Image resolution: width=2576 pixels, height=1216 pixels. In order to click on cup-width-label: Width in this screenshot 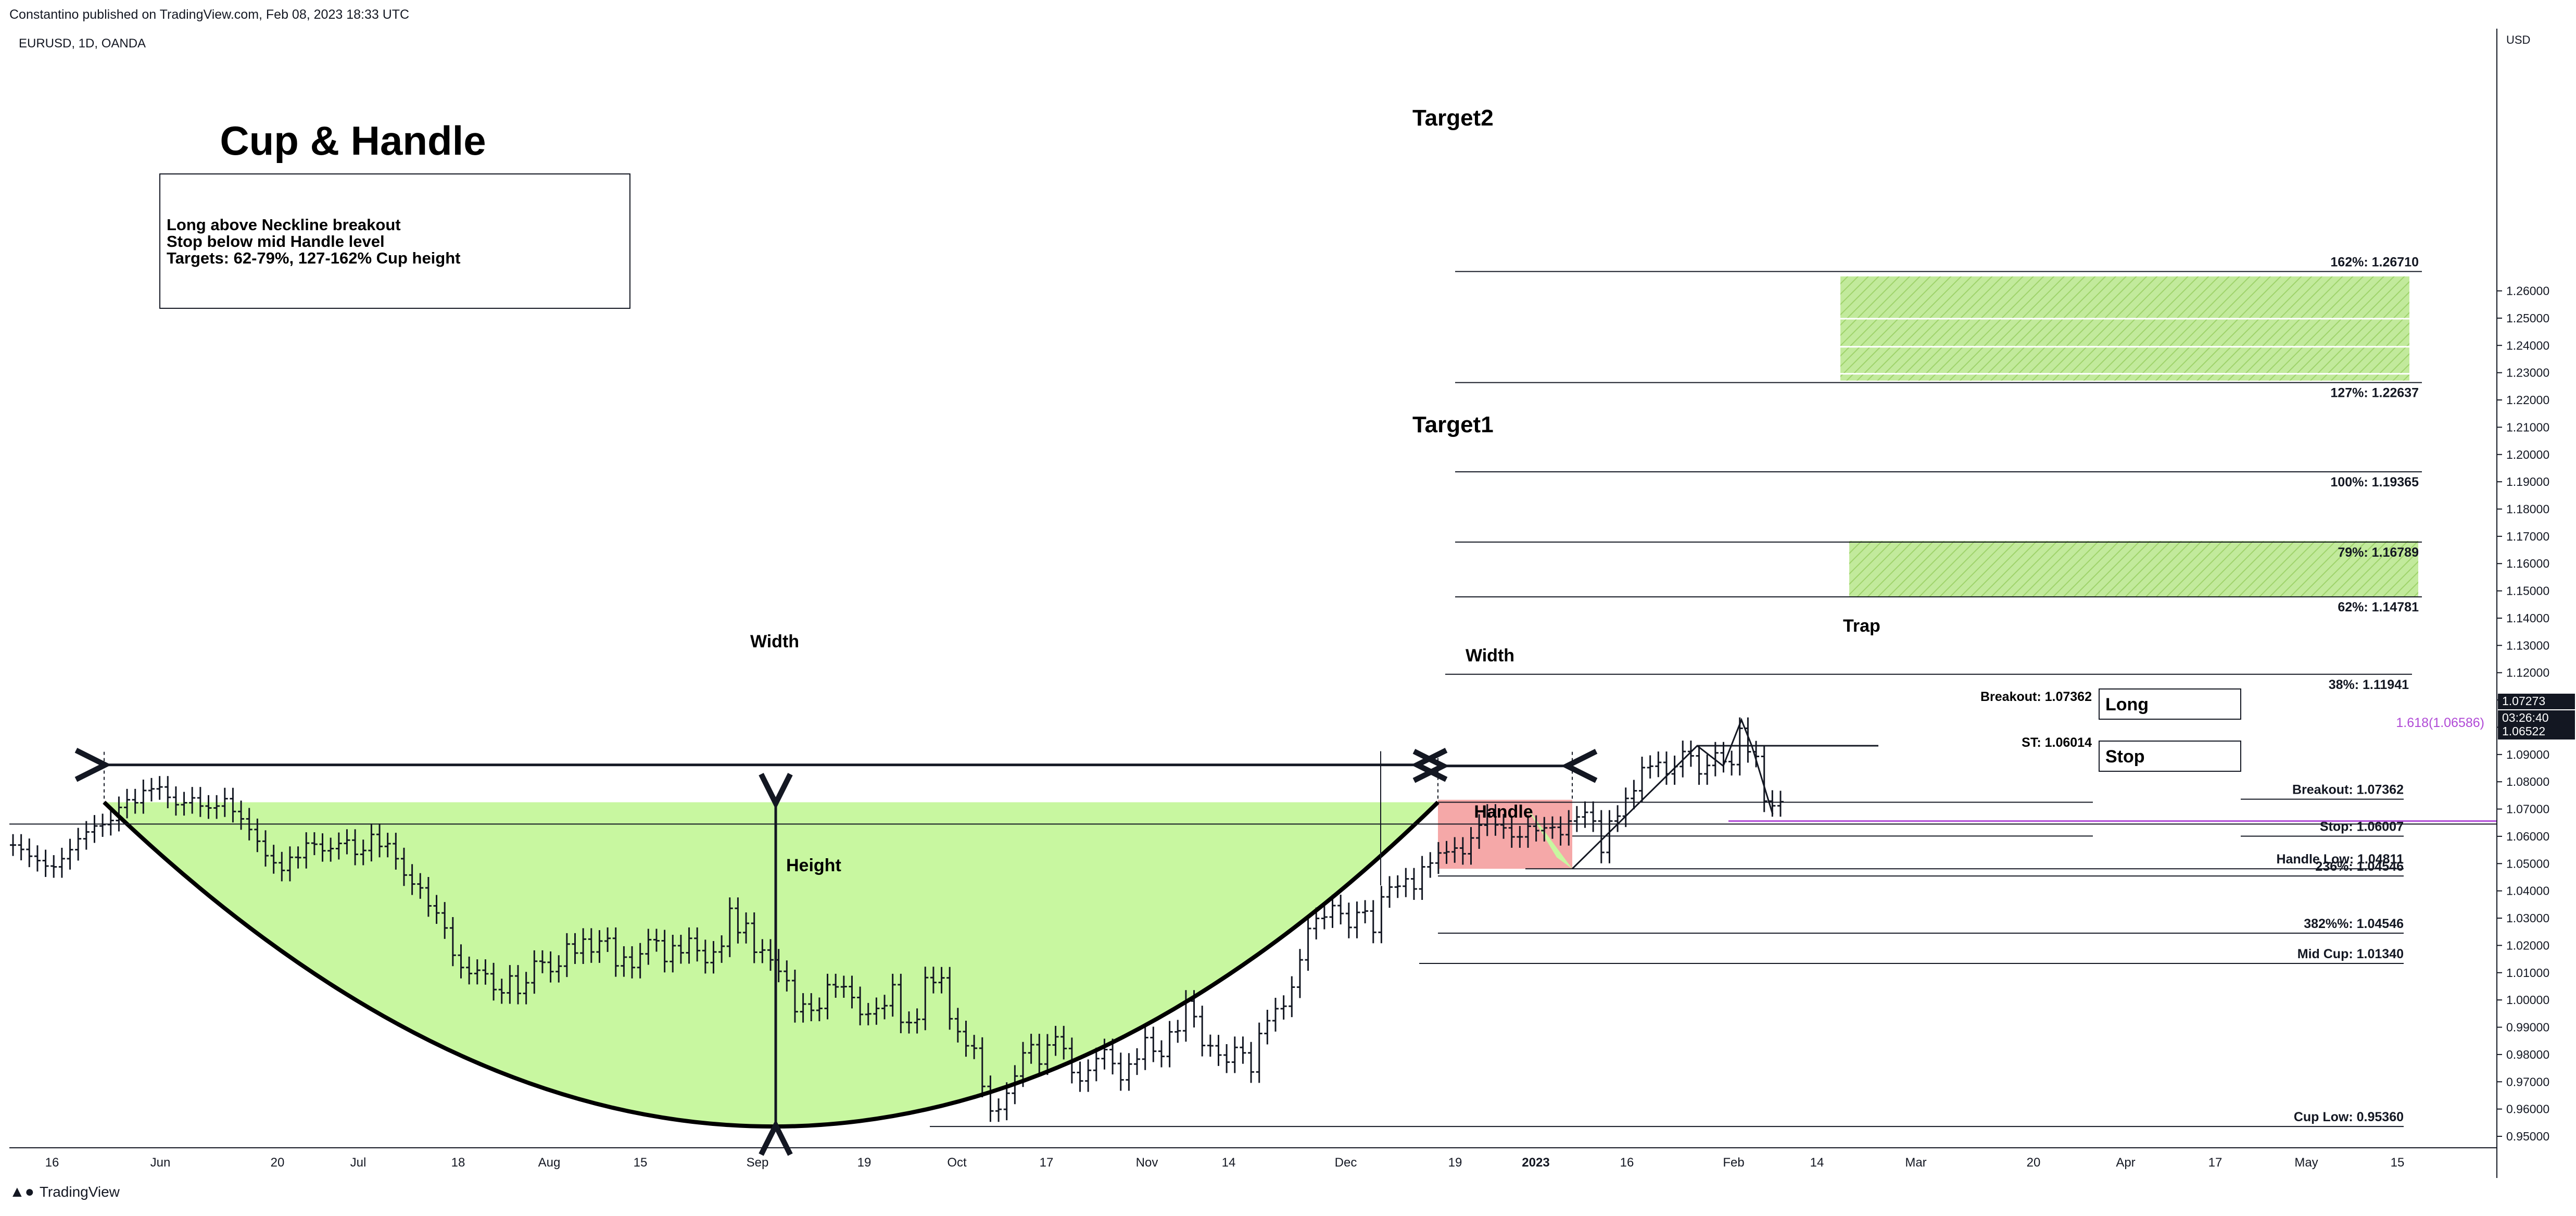, I will do `click(774, 641)`.